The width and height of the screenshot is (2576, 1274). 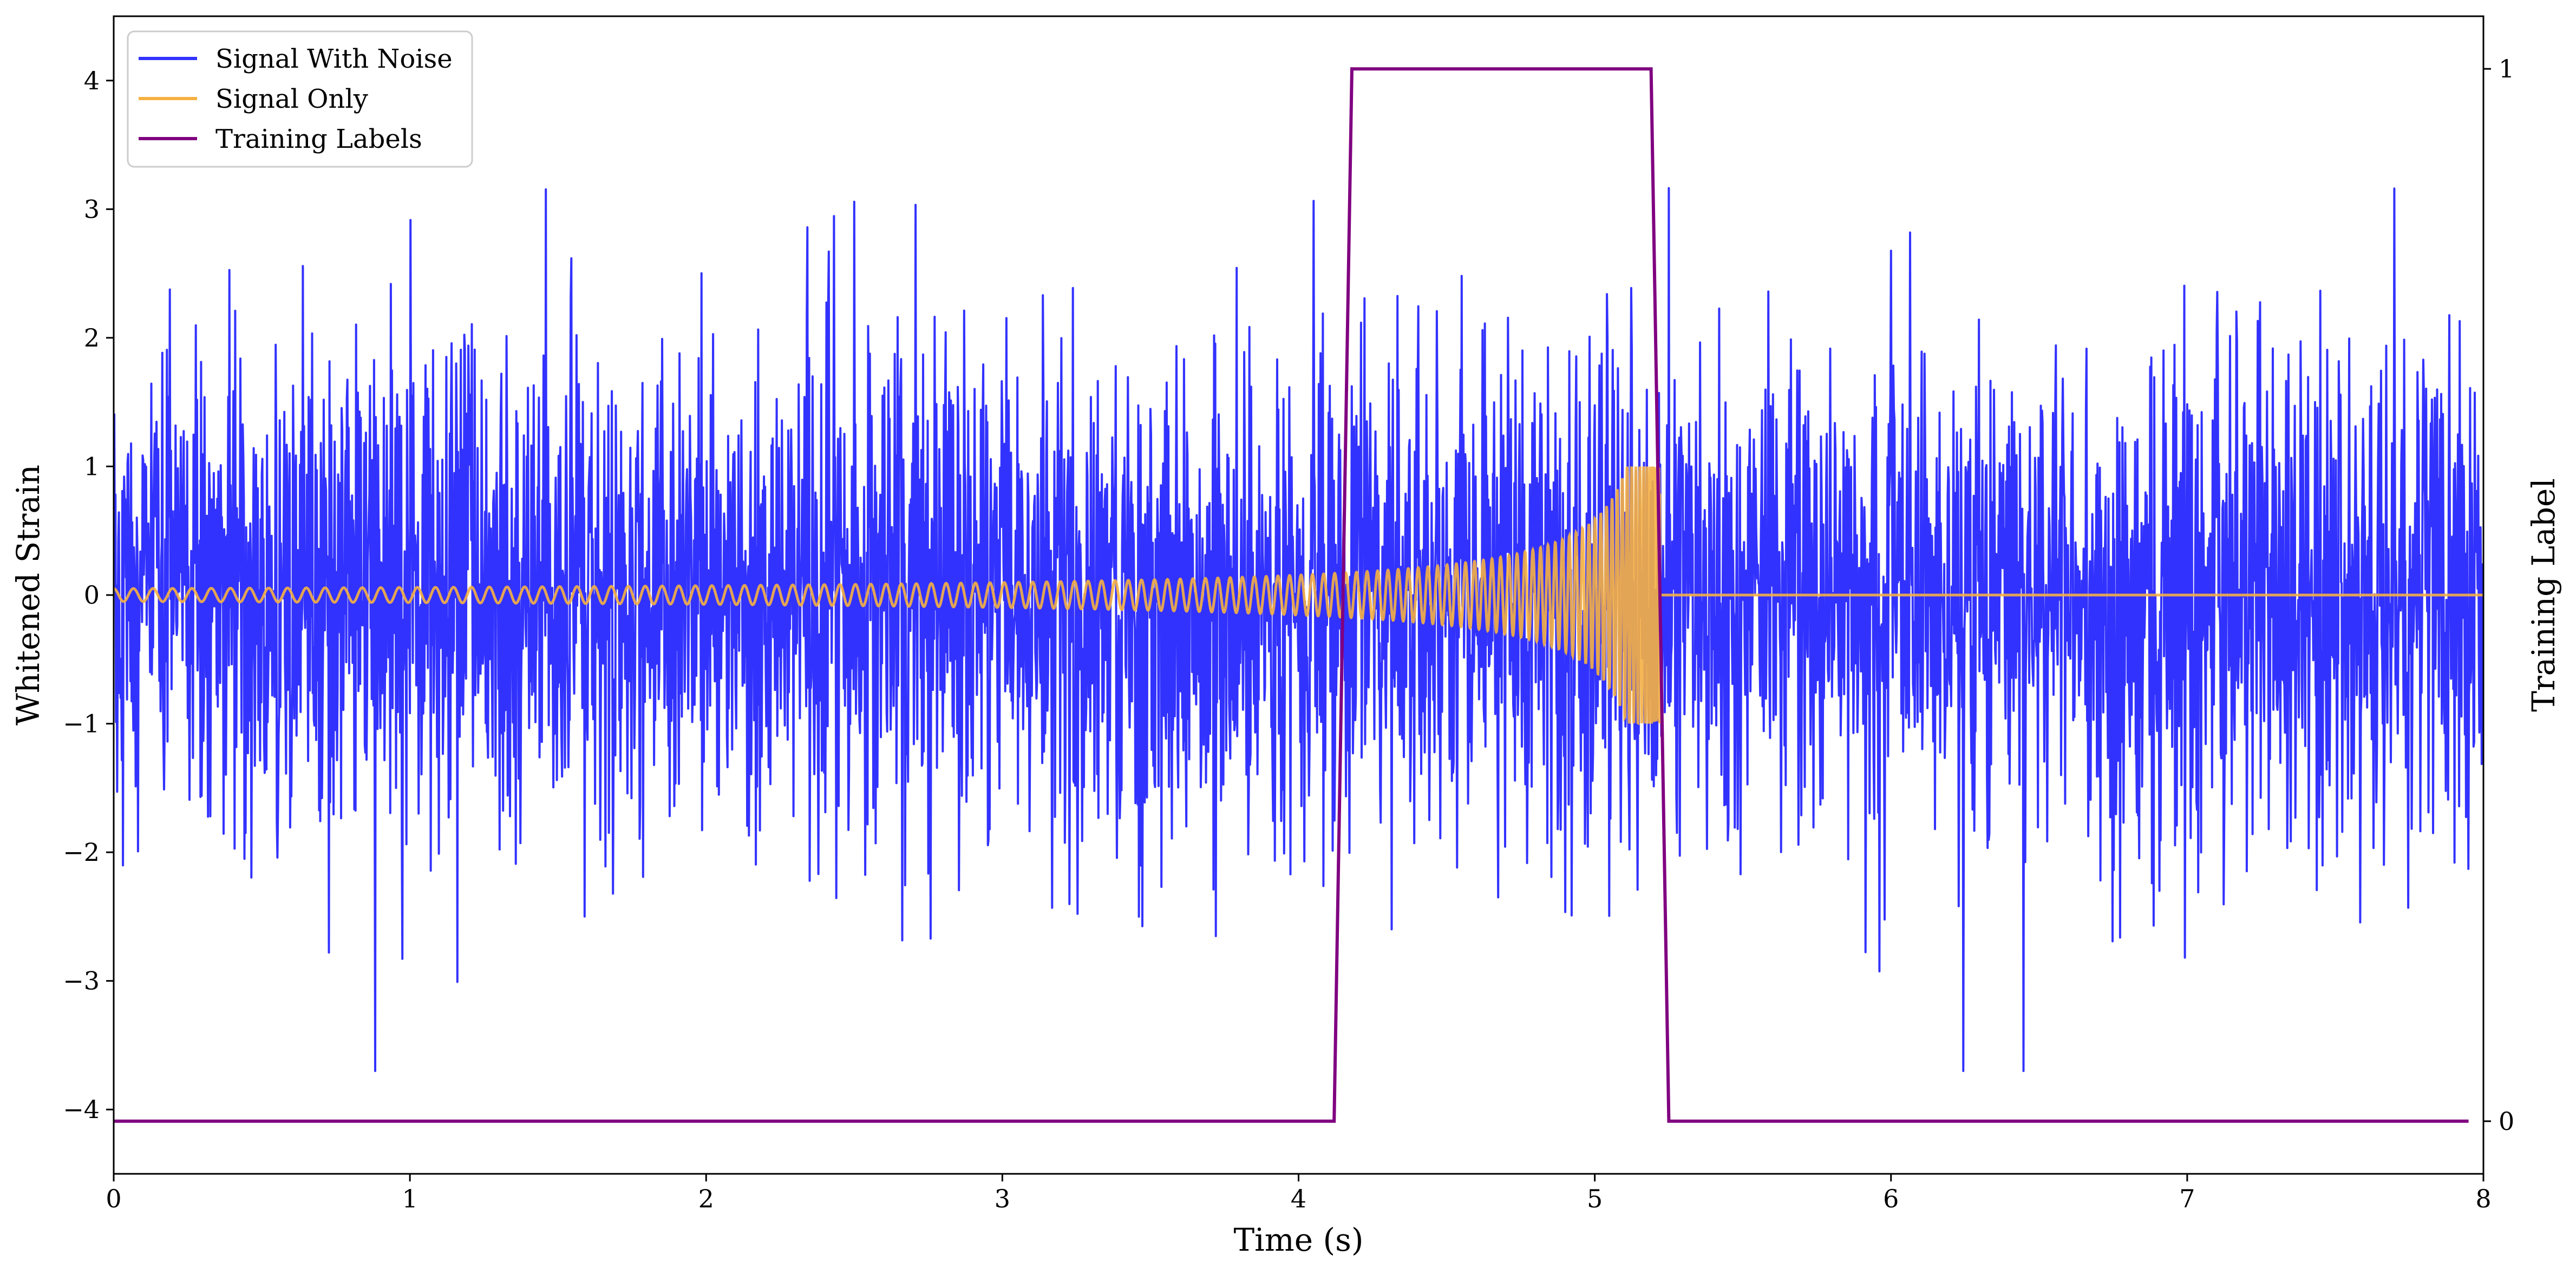 What do you see at coordinates (1595, 1198) in the screenshot?
I see `x-tick-label: 5` at bounding box center [1595, 1198].